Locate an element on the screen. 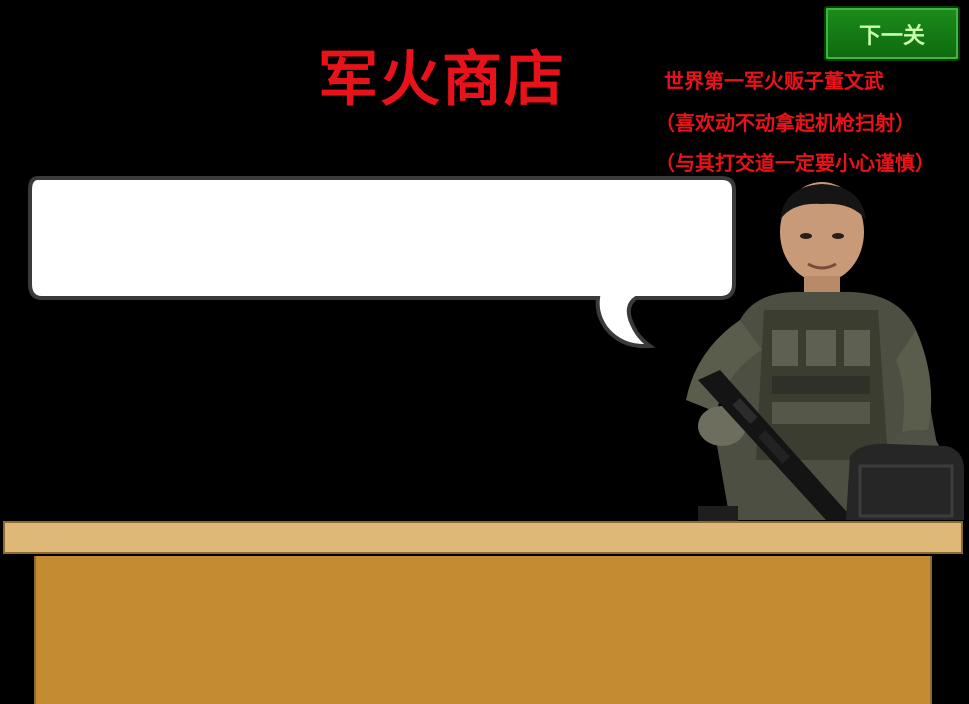  merchant-soldier-figure is located at coordinates (825, 353).